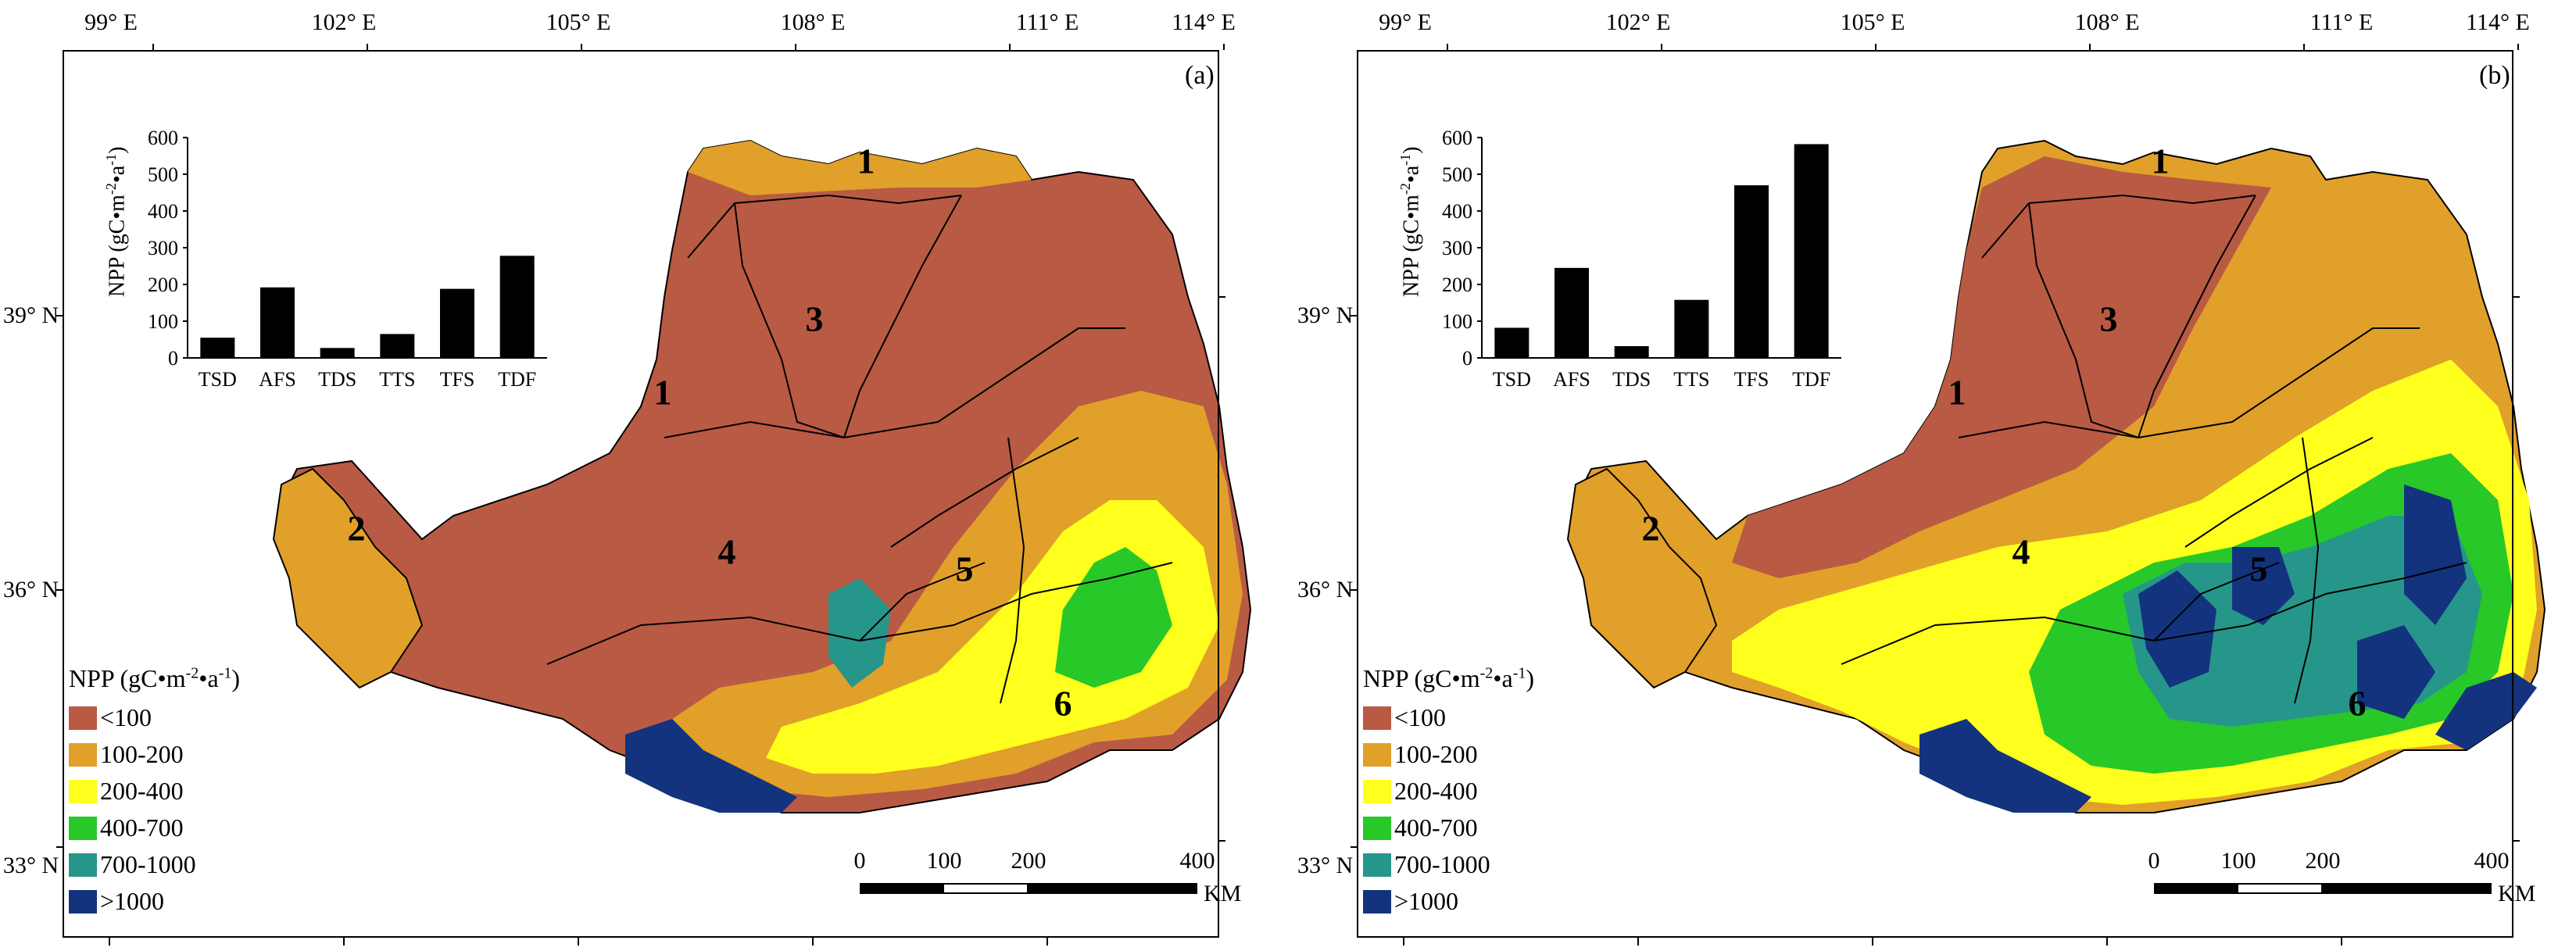  Describe the element at coordinates (1442, 864) in the screenshot. I see `legend-label: 700-1000` at that location.